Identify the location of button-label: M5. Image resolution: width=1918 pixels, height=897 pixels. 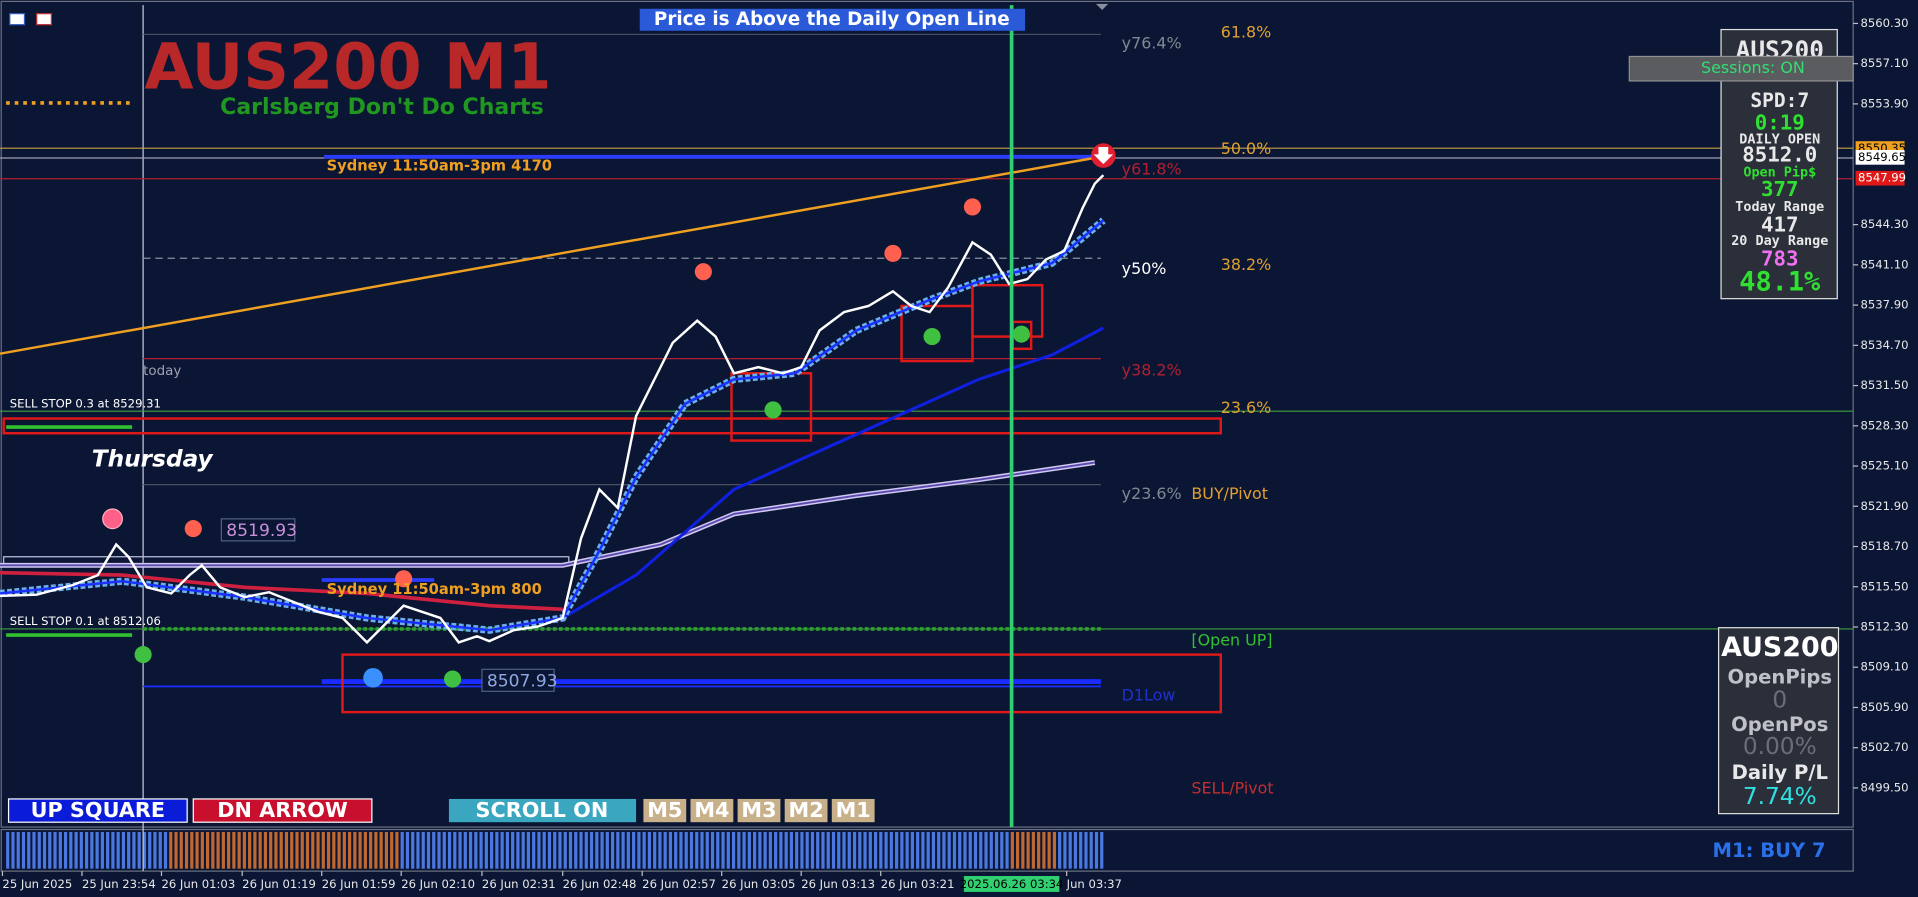
(664, 810).